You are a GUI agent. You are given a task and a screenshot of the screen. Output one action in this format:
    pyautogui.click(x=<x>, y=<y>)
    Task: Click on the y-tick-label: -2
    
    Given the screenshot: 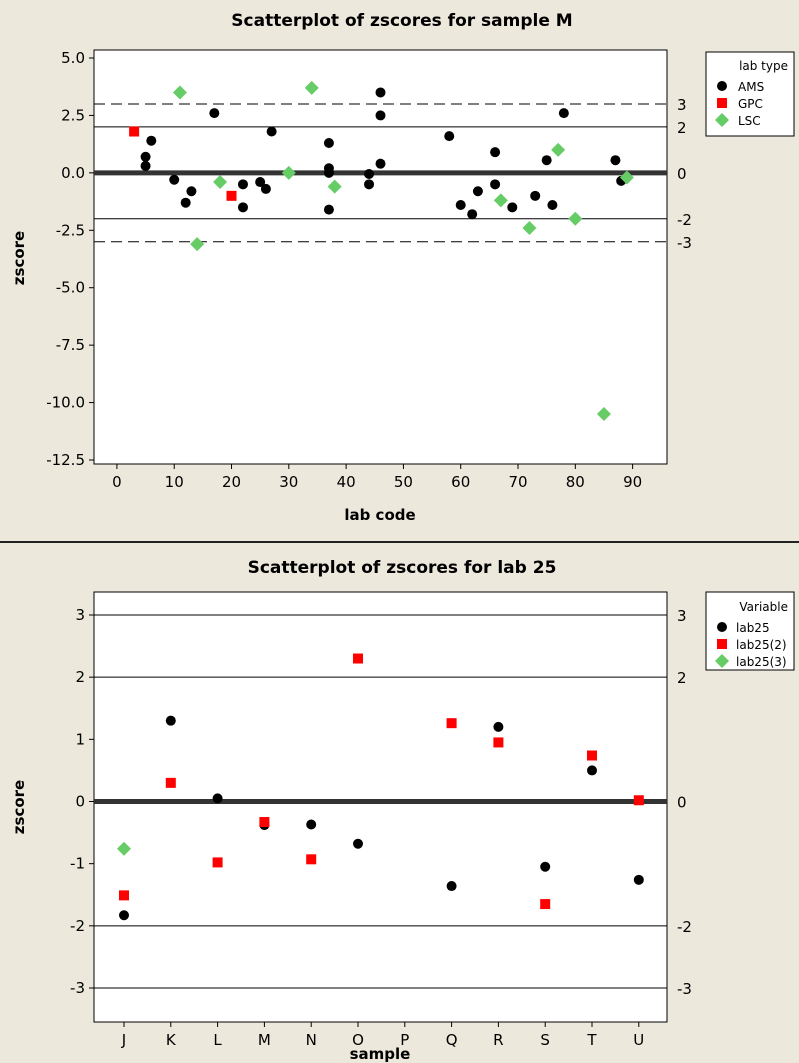 What is the action you would take?
    pyautogui.click(x=77, y=926)
    